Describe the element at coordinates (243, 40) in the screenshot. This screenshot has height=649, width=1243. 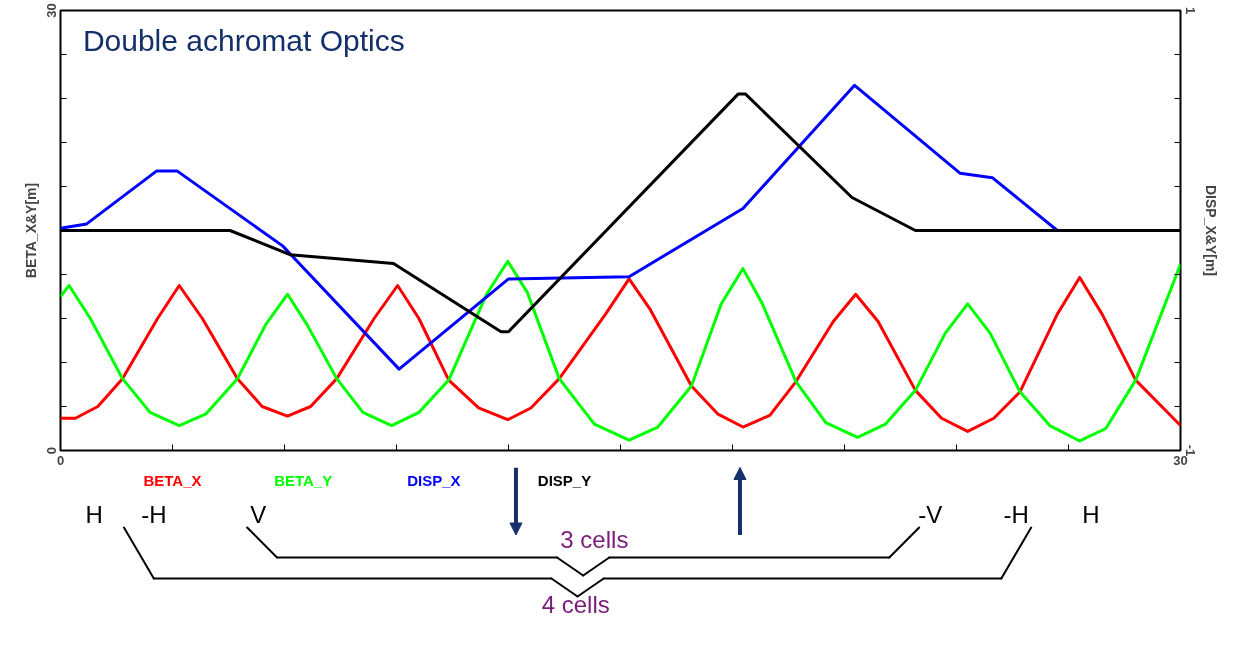
I see `chart-title: Double achromat Optics` at that location.